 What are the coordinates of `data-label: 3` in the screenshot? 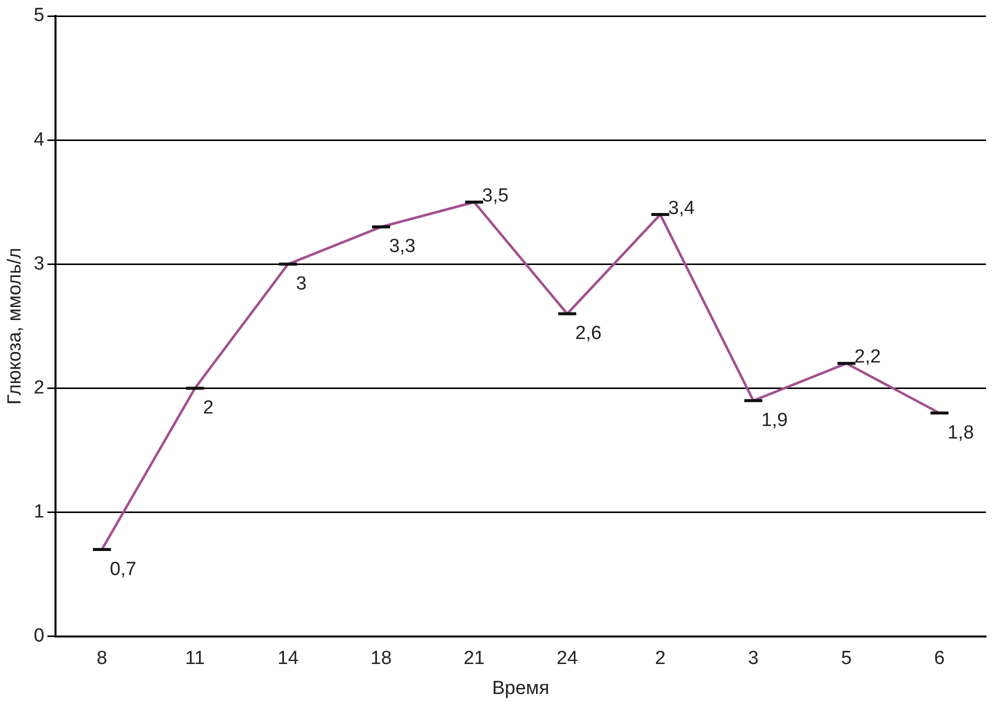 It's located at (301, 283).